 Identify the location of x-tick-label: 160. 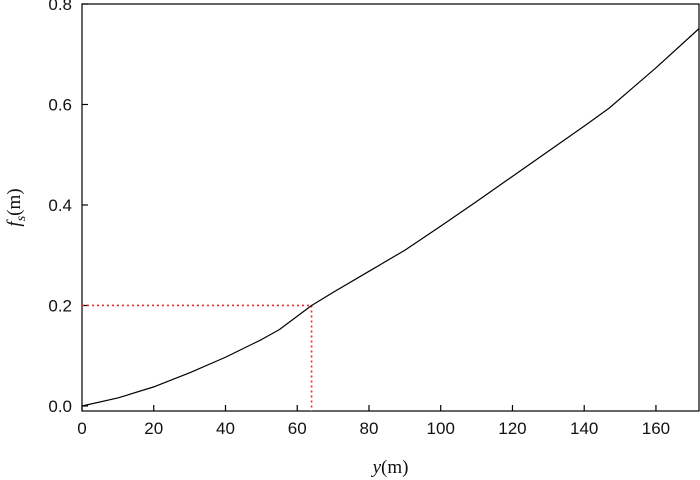
(656, 428).